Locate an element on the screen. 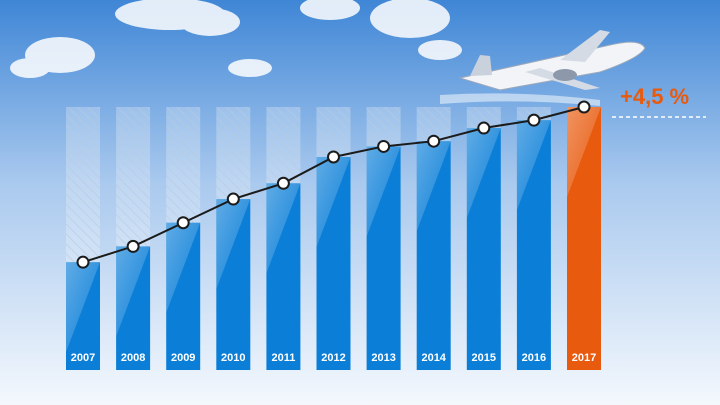 This screenshot has width=720, height=405. x-tick-label: 2012 is located at coordinates (333, 358).